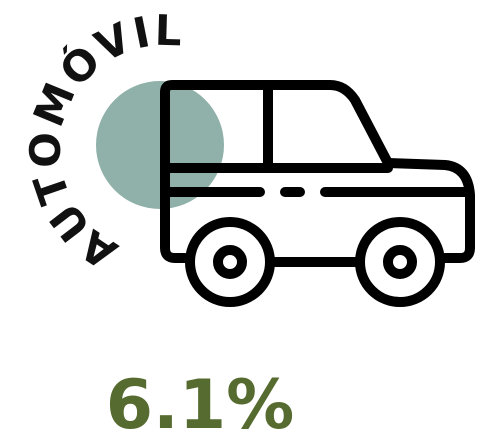 The image size is (485, 437). I want to click on stat-value: 6.1%, so click(200, 401).